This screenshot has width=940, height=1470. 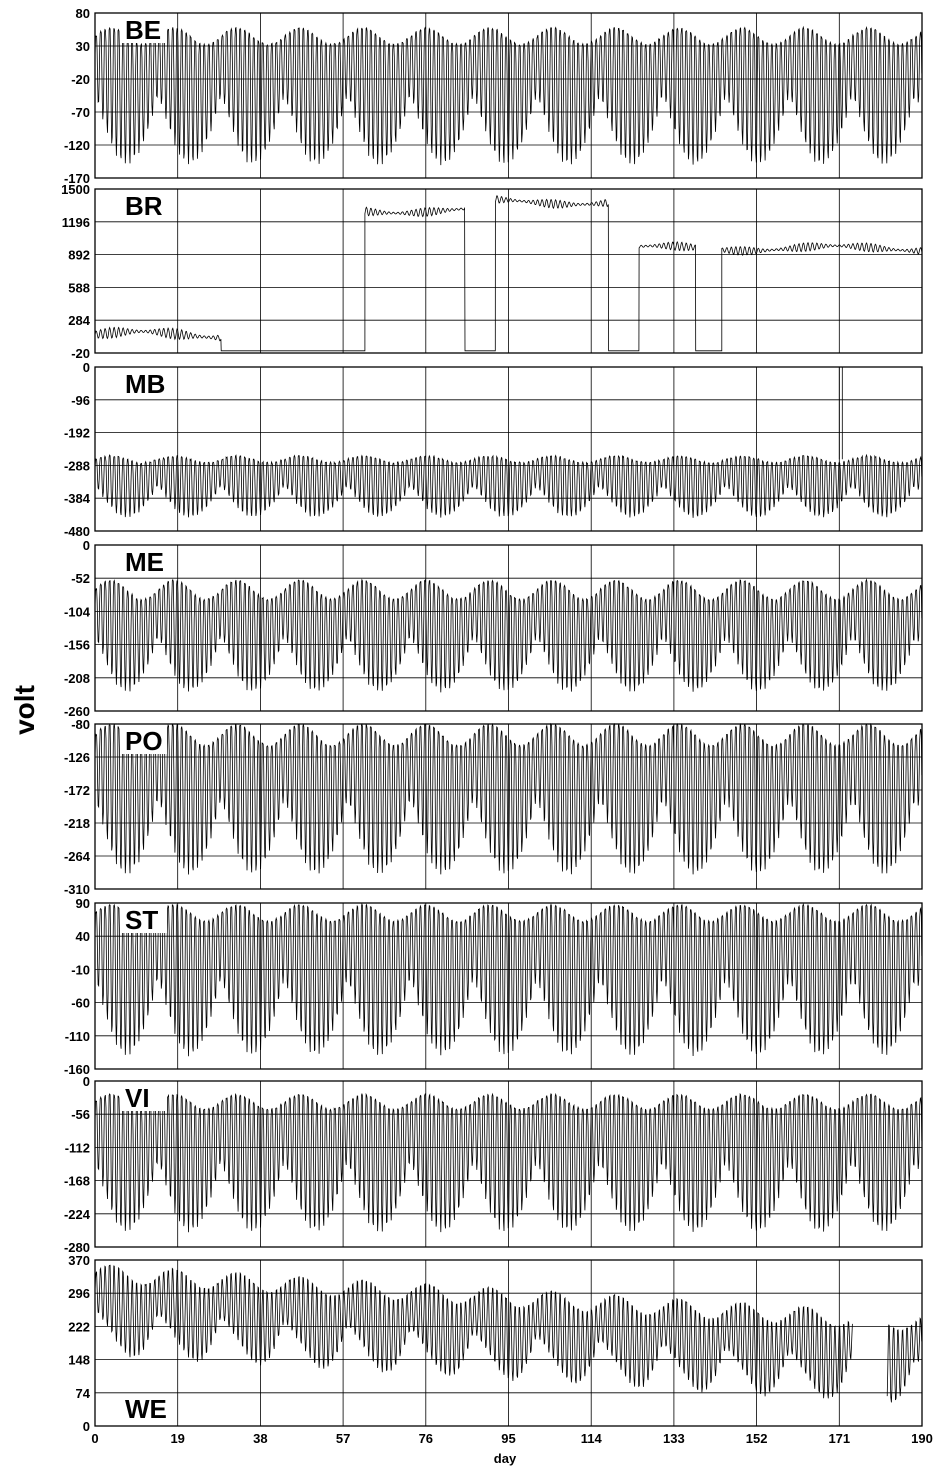 I want to click on y-tick-label: -112, so click(x=77, y=1147).